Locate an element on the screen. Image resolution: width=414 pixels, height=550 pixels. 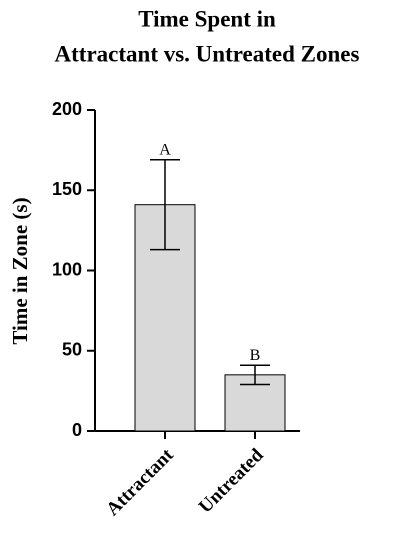
x-tick-label: Attractant is located at coordinates (140, 482).